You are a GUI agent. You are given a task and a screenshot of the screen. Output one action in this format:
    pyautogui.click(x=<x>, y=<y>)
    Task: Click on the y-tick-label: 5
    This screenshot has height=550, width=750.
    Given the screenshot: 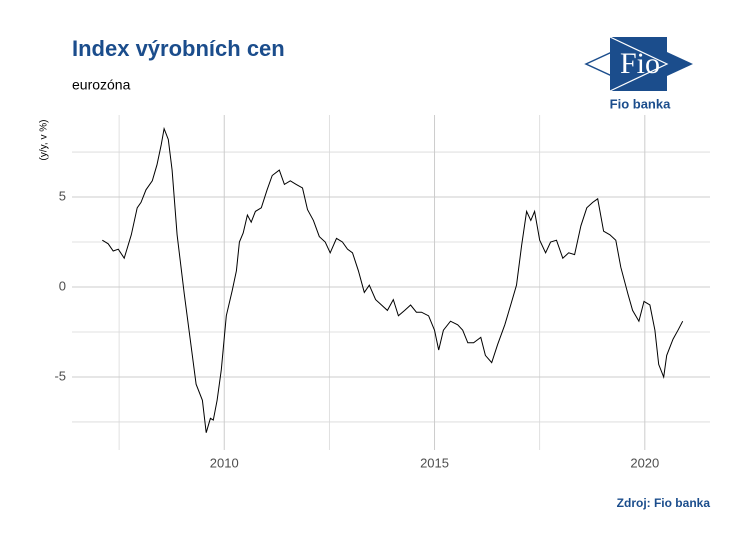 What is the action you would take?
    pyautogui.click(x=62, y=195)
    